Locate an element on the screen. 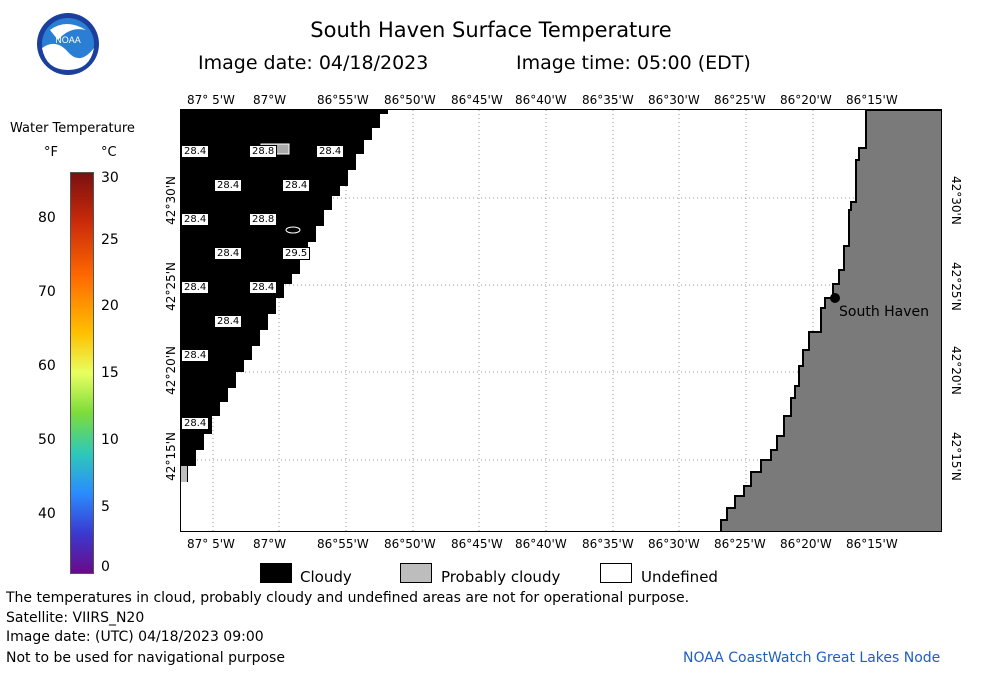  lat-label-right: 42°20'N is located at coordinates (956, 370).